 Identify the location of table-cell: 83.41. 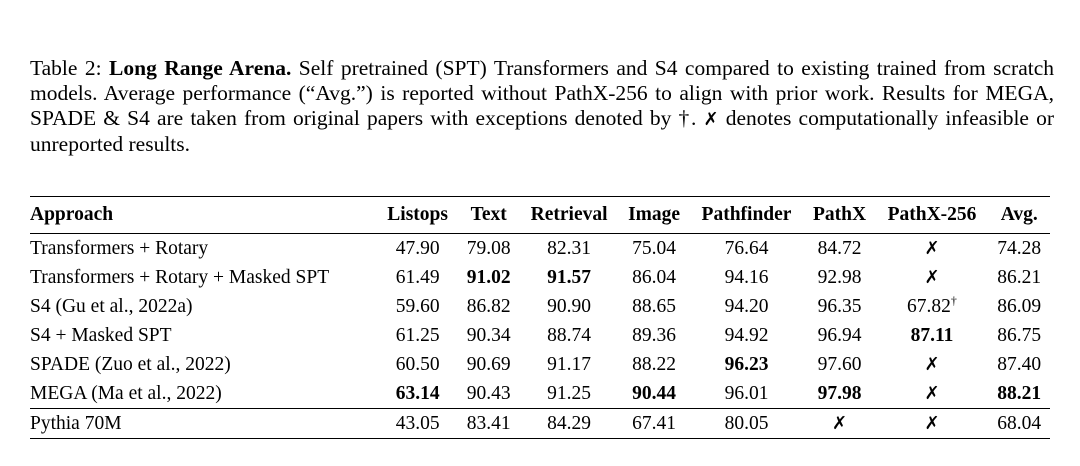
(488, 423).